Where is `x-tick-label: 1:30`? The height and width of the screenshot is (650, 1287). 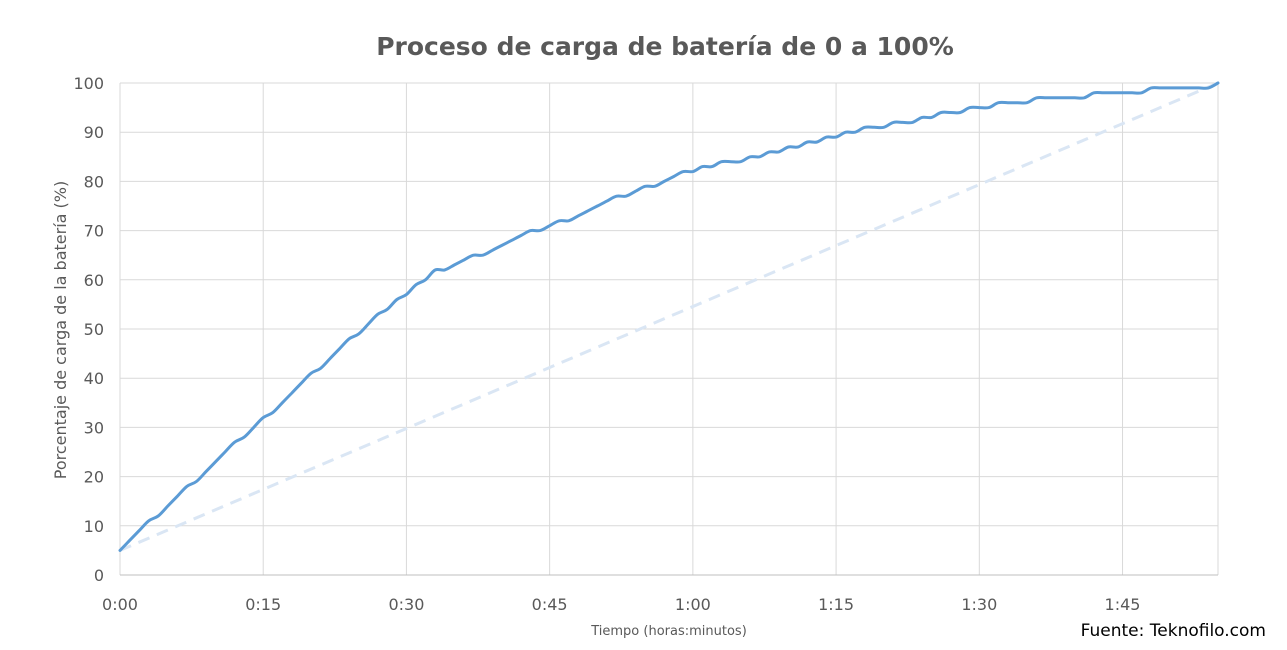
x-tick-label: 1:30 is located at coordinates (979, 604).